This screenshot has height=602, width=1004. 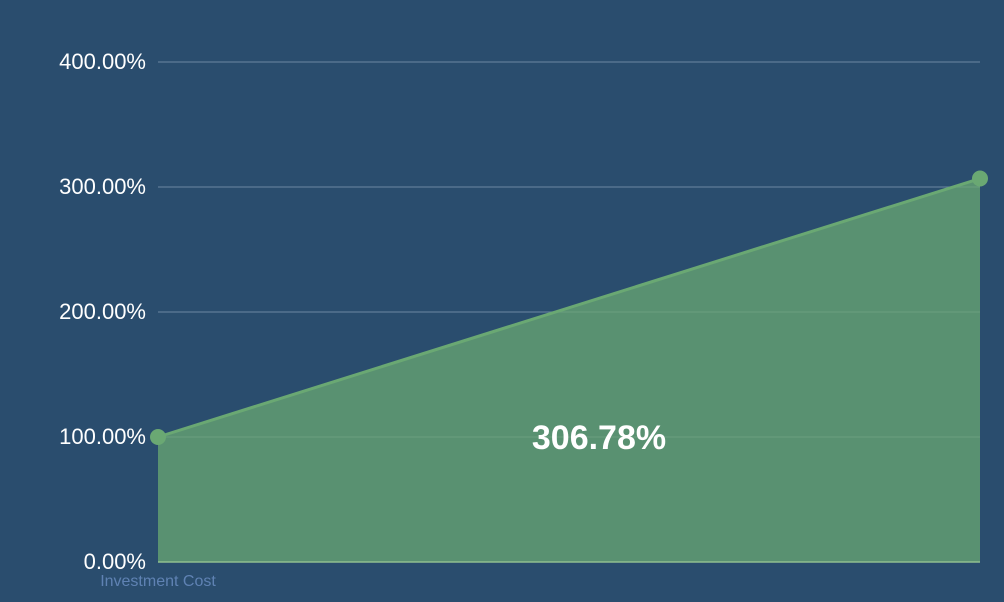 What do you see at coordinates (115, 561) in the screenshot?
I see `y-tick-label: 0.00%` at bounding box center [115, 561].